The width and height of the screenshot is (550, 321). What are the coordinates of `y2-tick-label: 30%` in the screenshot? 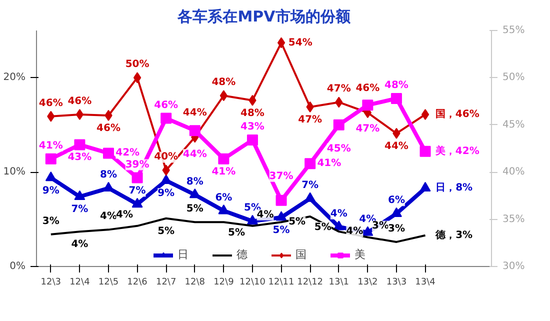 It's located at (513, 266).